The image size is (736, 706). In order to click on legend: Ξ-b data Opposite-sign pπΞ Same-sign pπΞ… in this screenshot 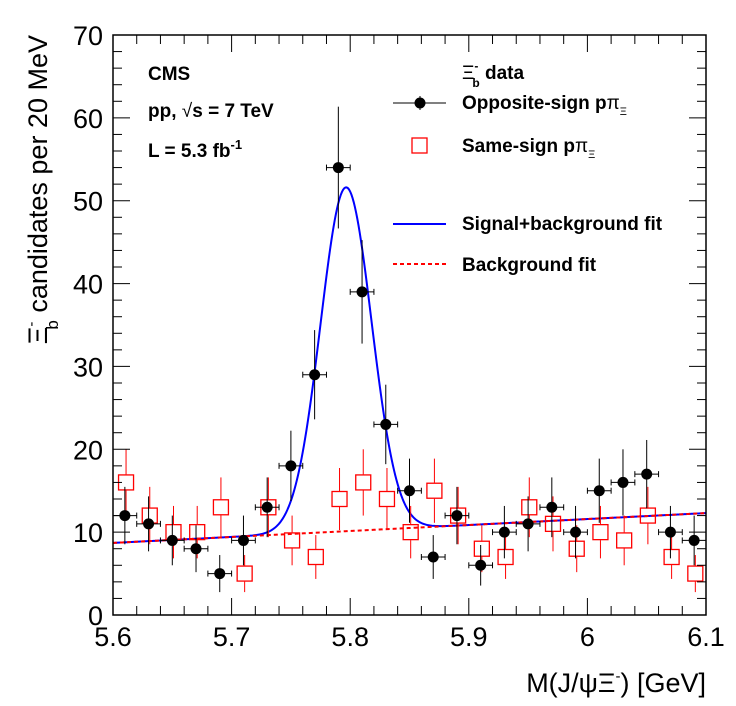, I will do `click(528, 167)`.